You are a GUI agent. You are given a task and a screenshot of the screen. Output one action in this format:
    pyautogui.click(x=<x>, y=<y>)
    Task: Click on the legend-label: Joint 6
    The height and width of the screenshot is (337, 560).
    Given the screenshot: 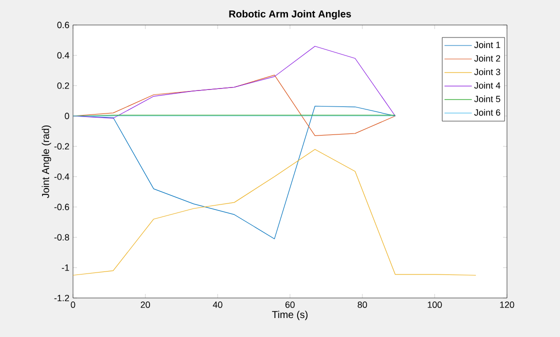 What is the action you would take?
    pyautogui.click(x=487, y=112)
    